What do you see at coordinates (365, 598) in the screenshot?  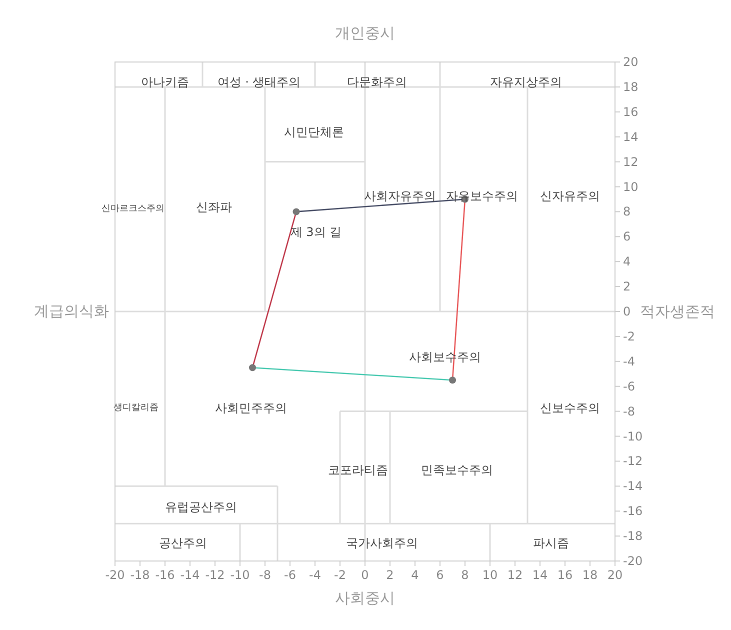 I see `x-axis-title: 사회중시` at bounding box center [365, 598].